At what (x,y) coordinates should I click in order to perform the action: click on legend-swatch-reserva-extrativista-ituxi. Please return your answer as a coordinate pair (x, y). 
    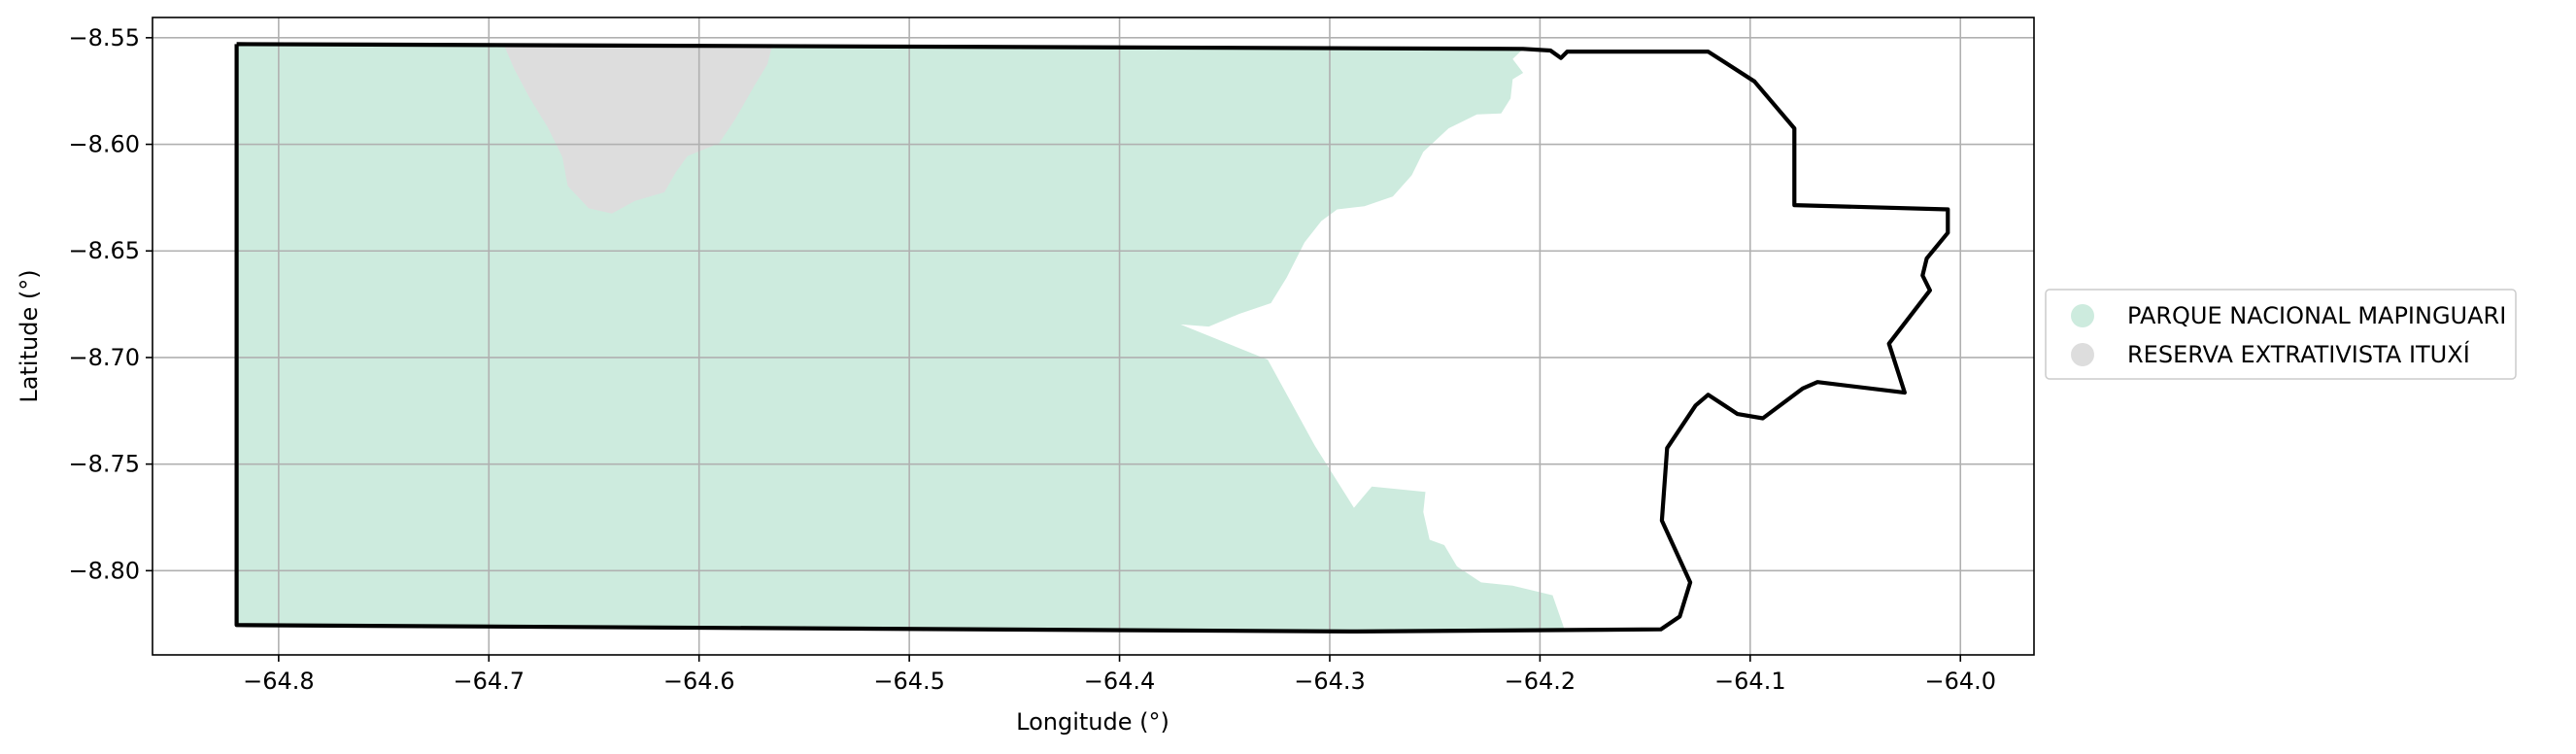
    Looking at the image, I should click on (2082, 354).